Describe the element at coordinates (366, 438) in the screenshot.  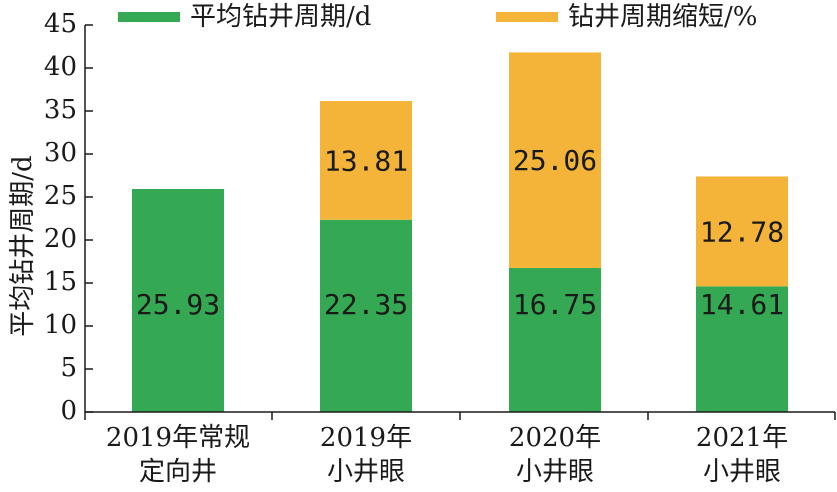
I see `x-tick-label: 2019年` at that location.